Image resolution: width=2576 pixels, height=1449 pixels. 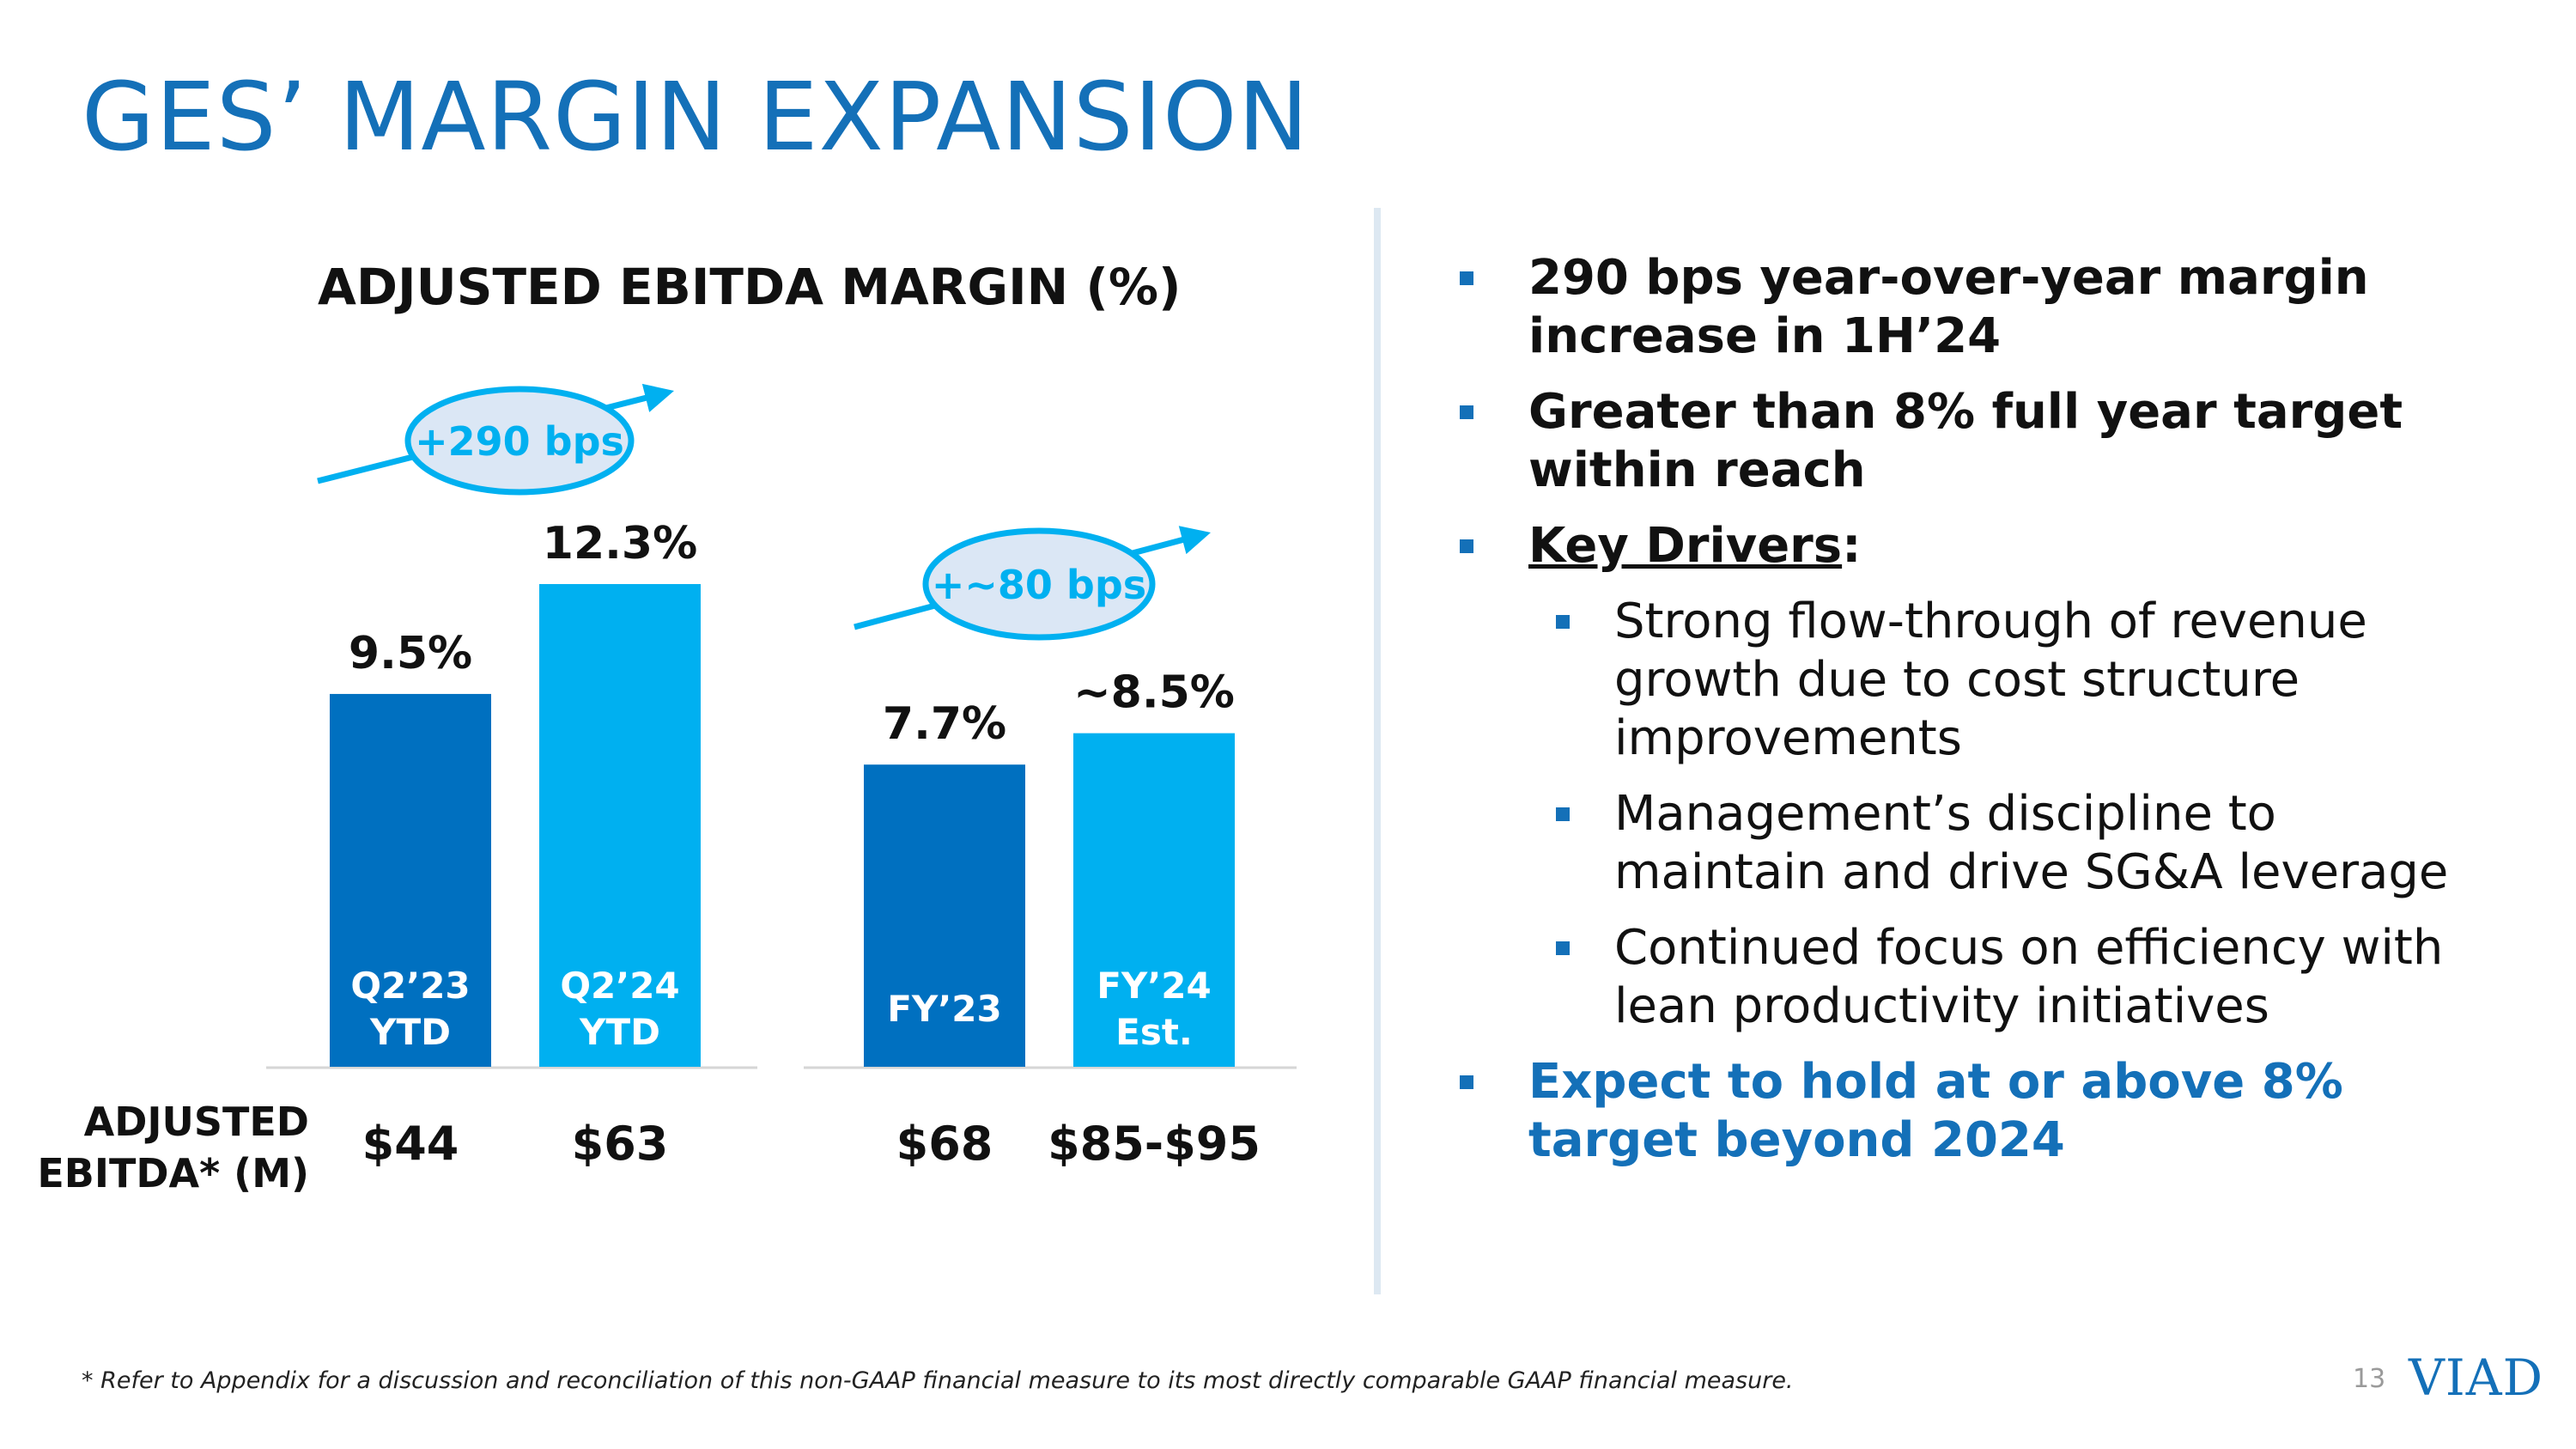 What do you see at coordinates (944, 724) in the screenshot?
I see `bar-value-label: 7.7%` at bounding box center [944, 724].